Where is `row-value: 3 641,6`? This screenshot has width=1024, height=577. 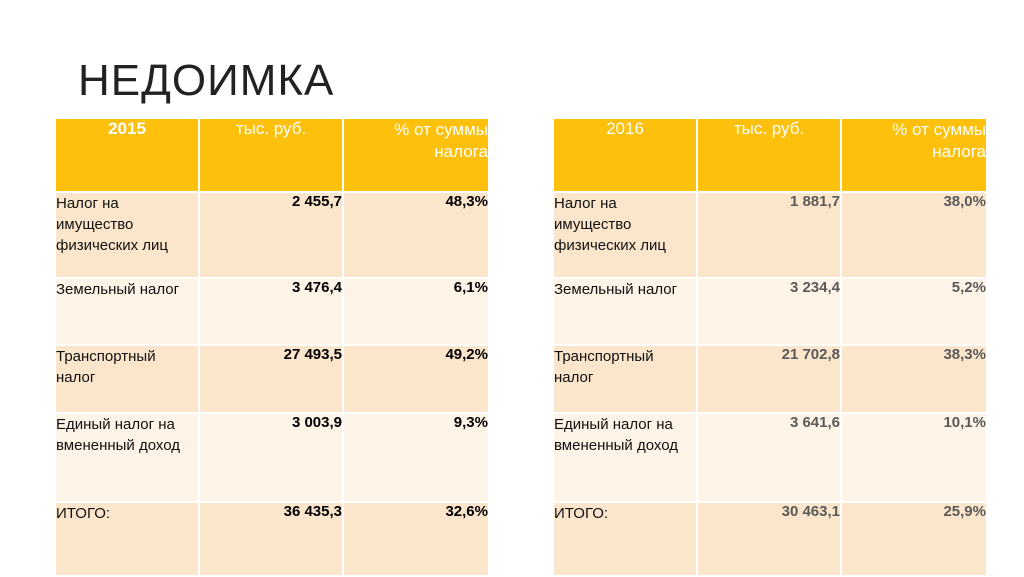
row-value: 3 641,6 is located at coordinates (769, 457).